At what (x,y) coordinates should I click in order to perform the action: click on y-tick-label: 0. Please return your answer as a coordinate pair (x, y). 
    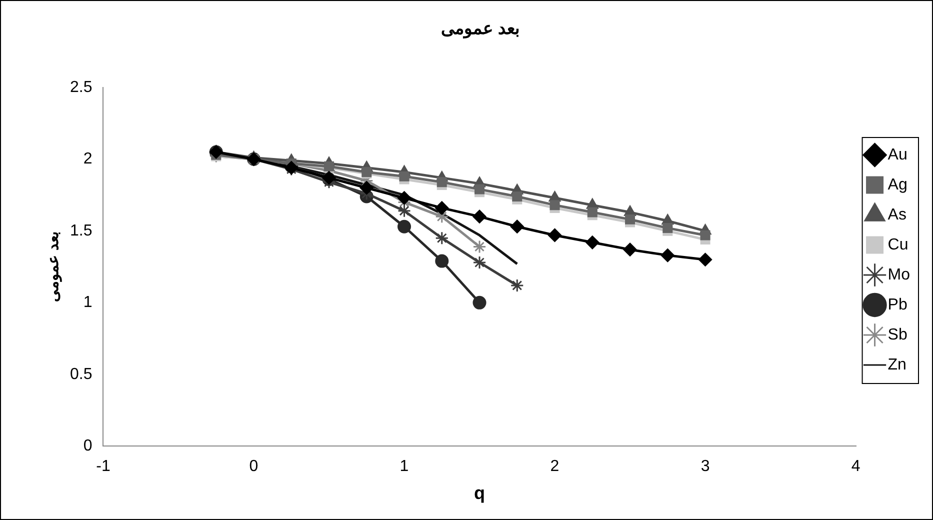
    Looking at the image, I should click on (87, 446).